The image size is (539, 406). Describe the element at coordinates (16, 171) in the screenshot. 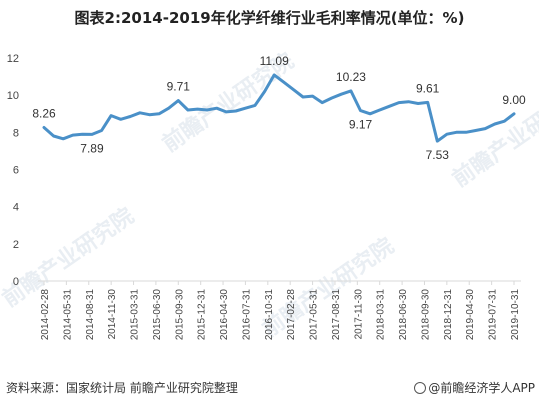

I see `y-tick-label: 6` at that location.